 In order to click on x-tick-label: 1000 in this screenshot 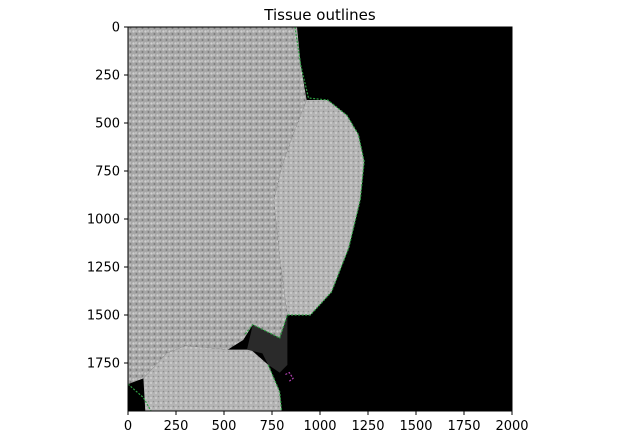, I will do `click(319, 426)`.